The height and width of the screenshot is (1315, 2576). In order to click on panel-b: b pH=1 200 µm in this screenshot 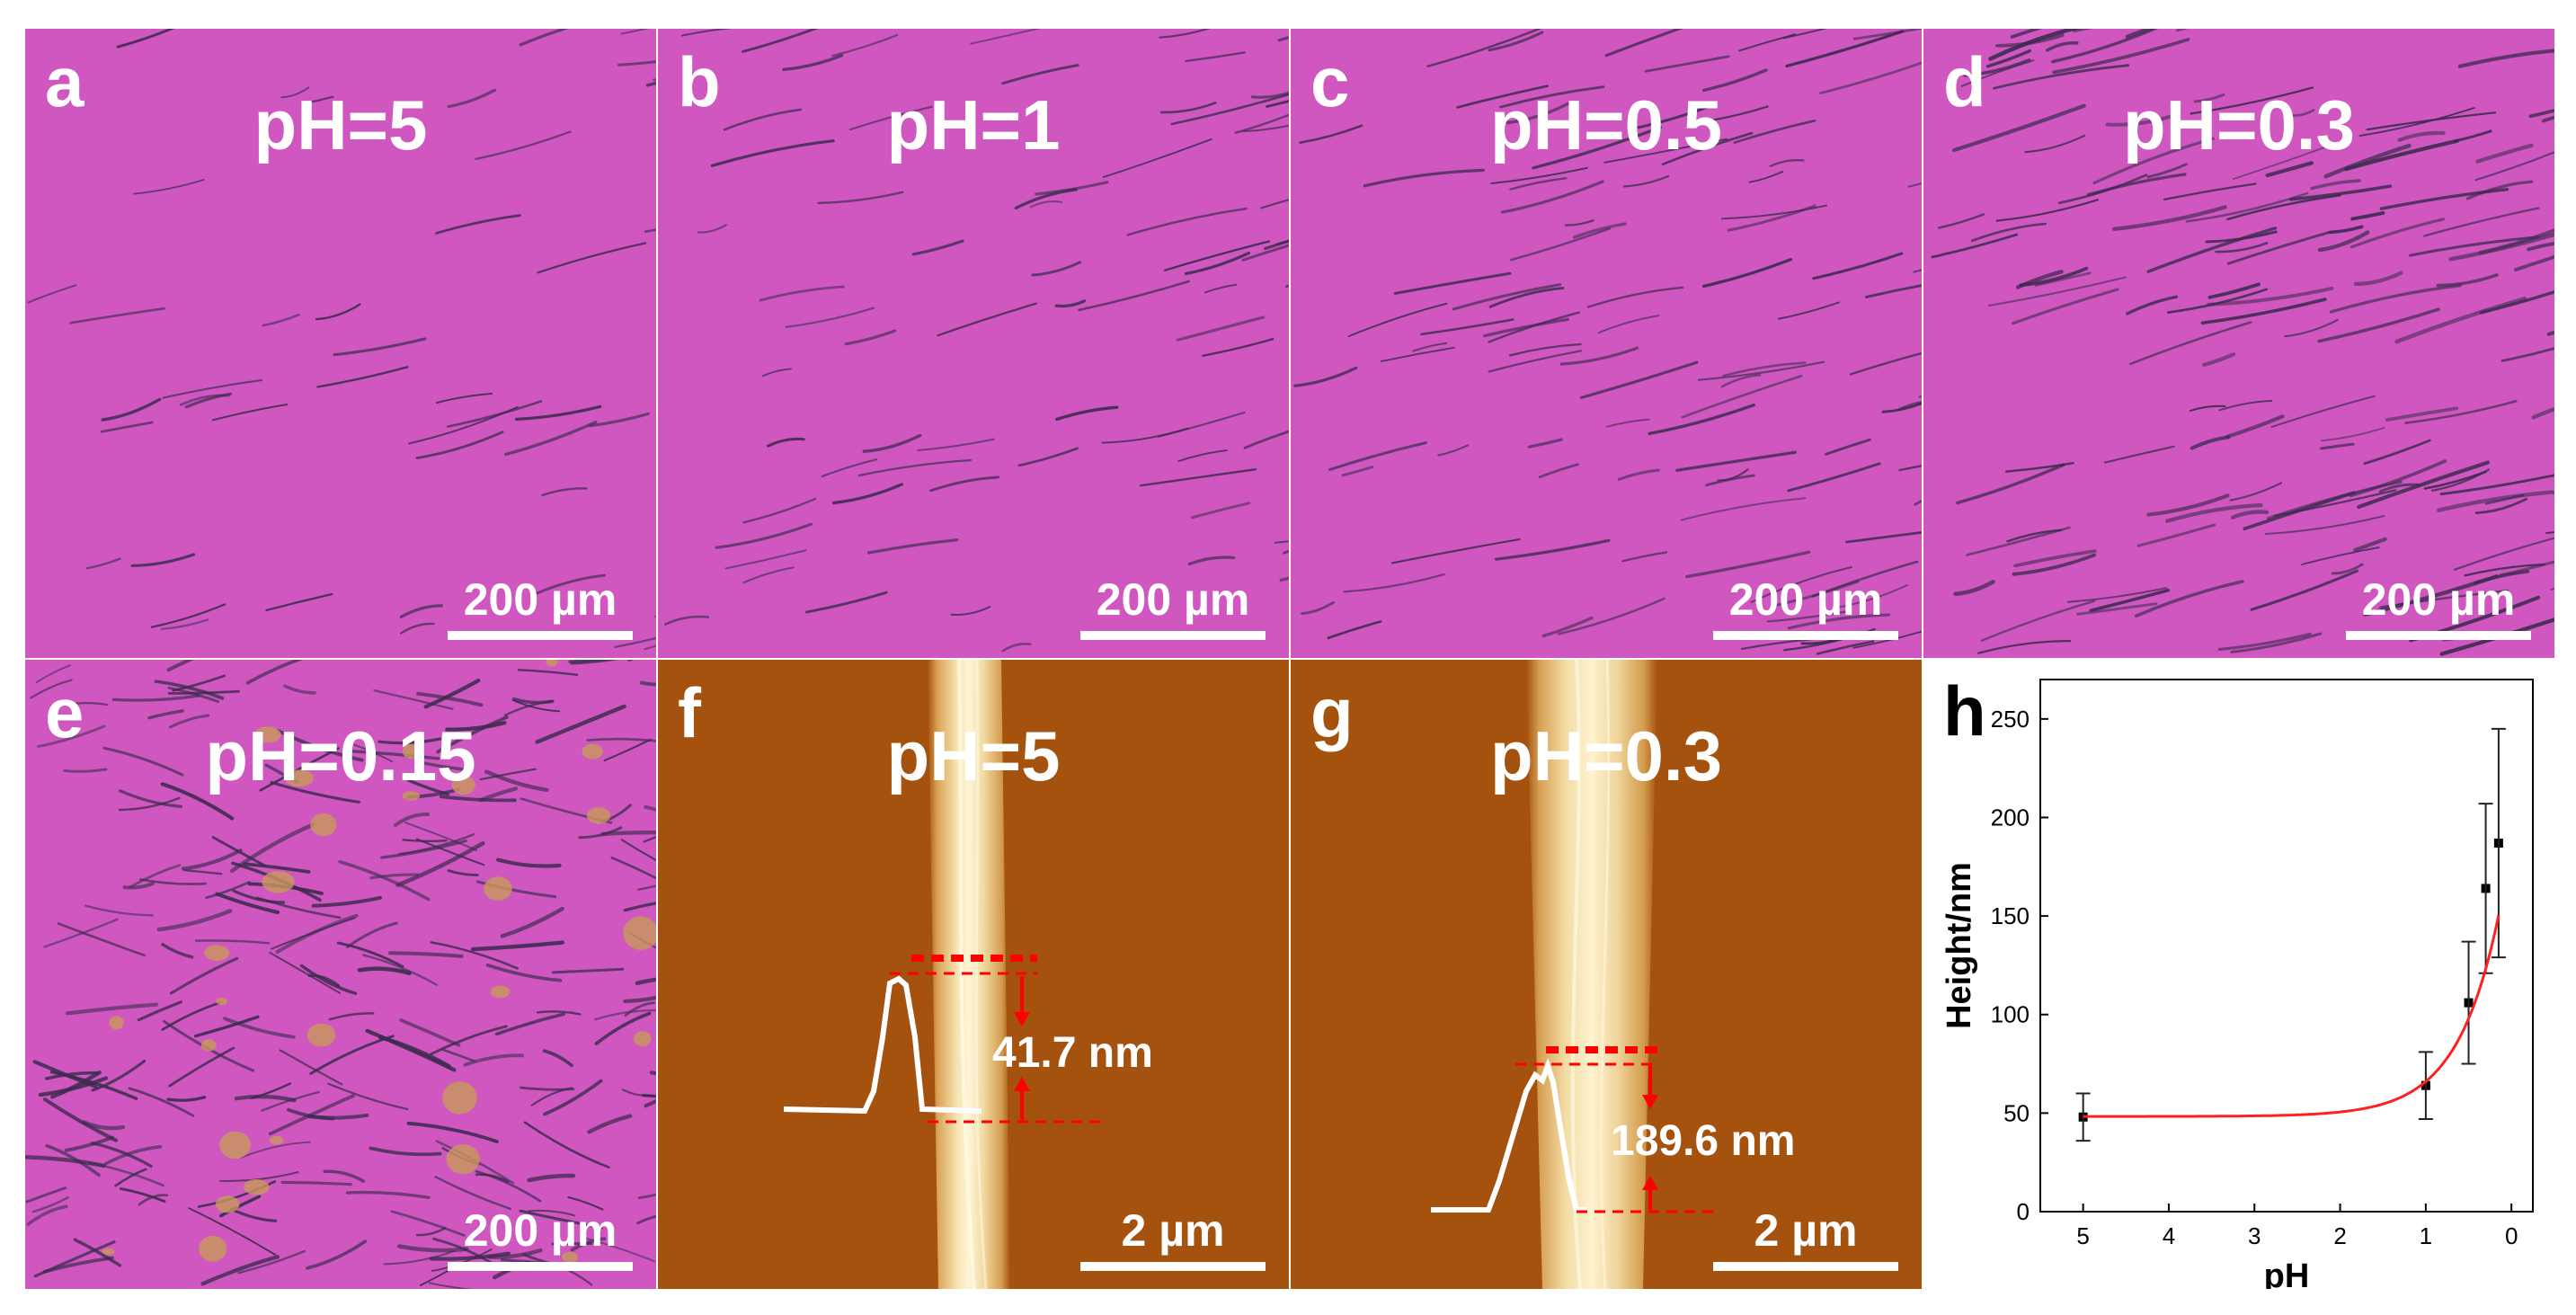, I will do `click(973, 343)`.